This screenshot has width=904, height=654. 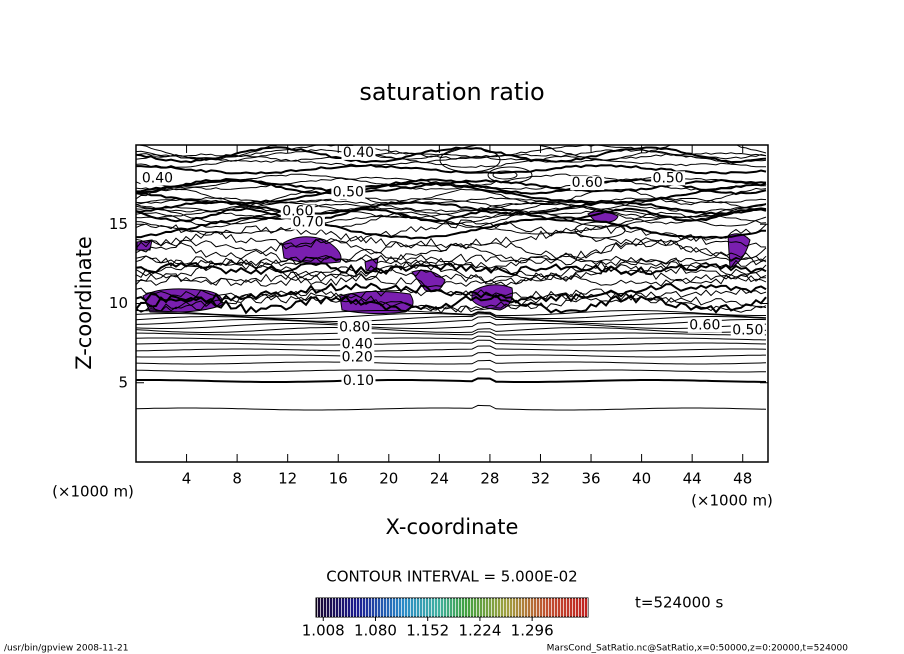 I want to click on x-tick-label: 40, so click(x=641, y=479).